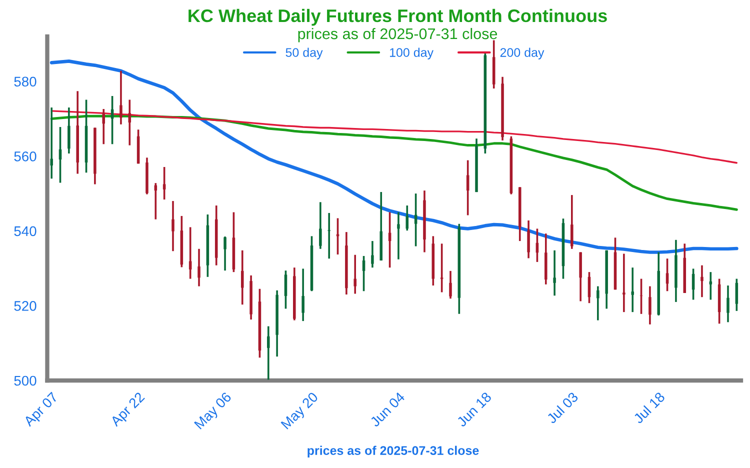 This screenshot has height=468, width=750. I want to click on x-tick-label: May 06, so click(214, 412).